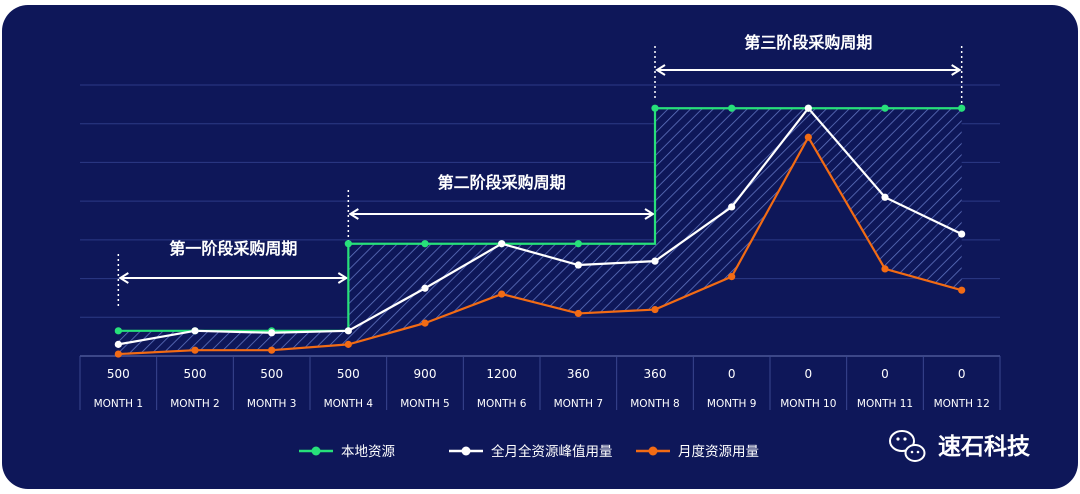 The image size is (1080, 494). I want to click on category-label: MONTH 8, so click(655, 404).